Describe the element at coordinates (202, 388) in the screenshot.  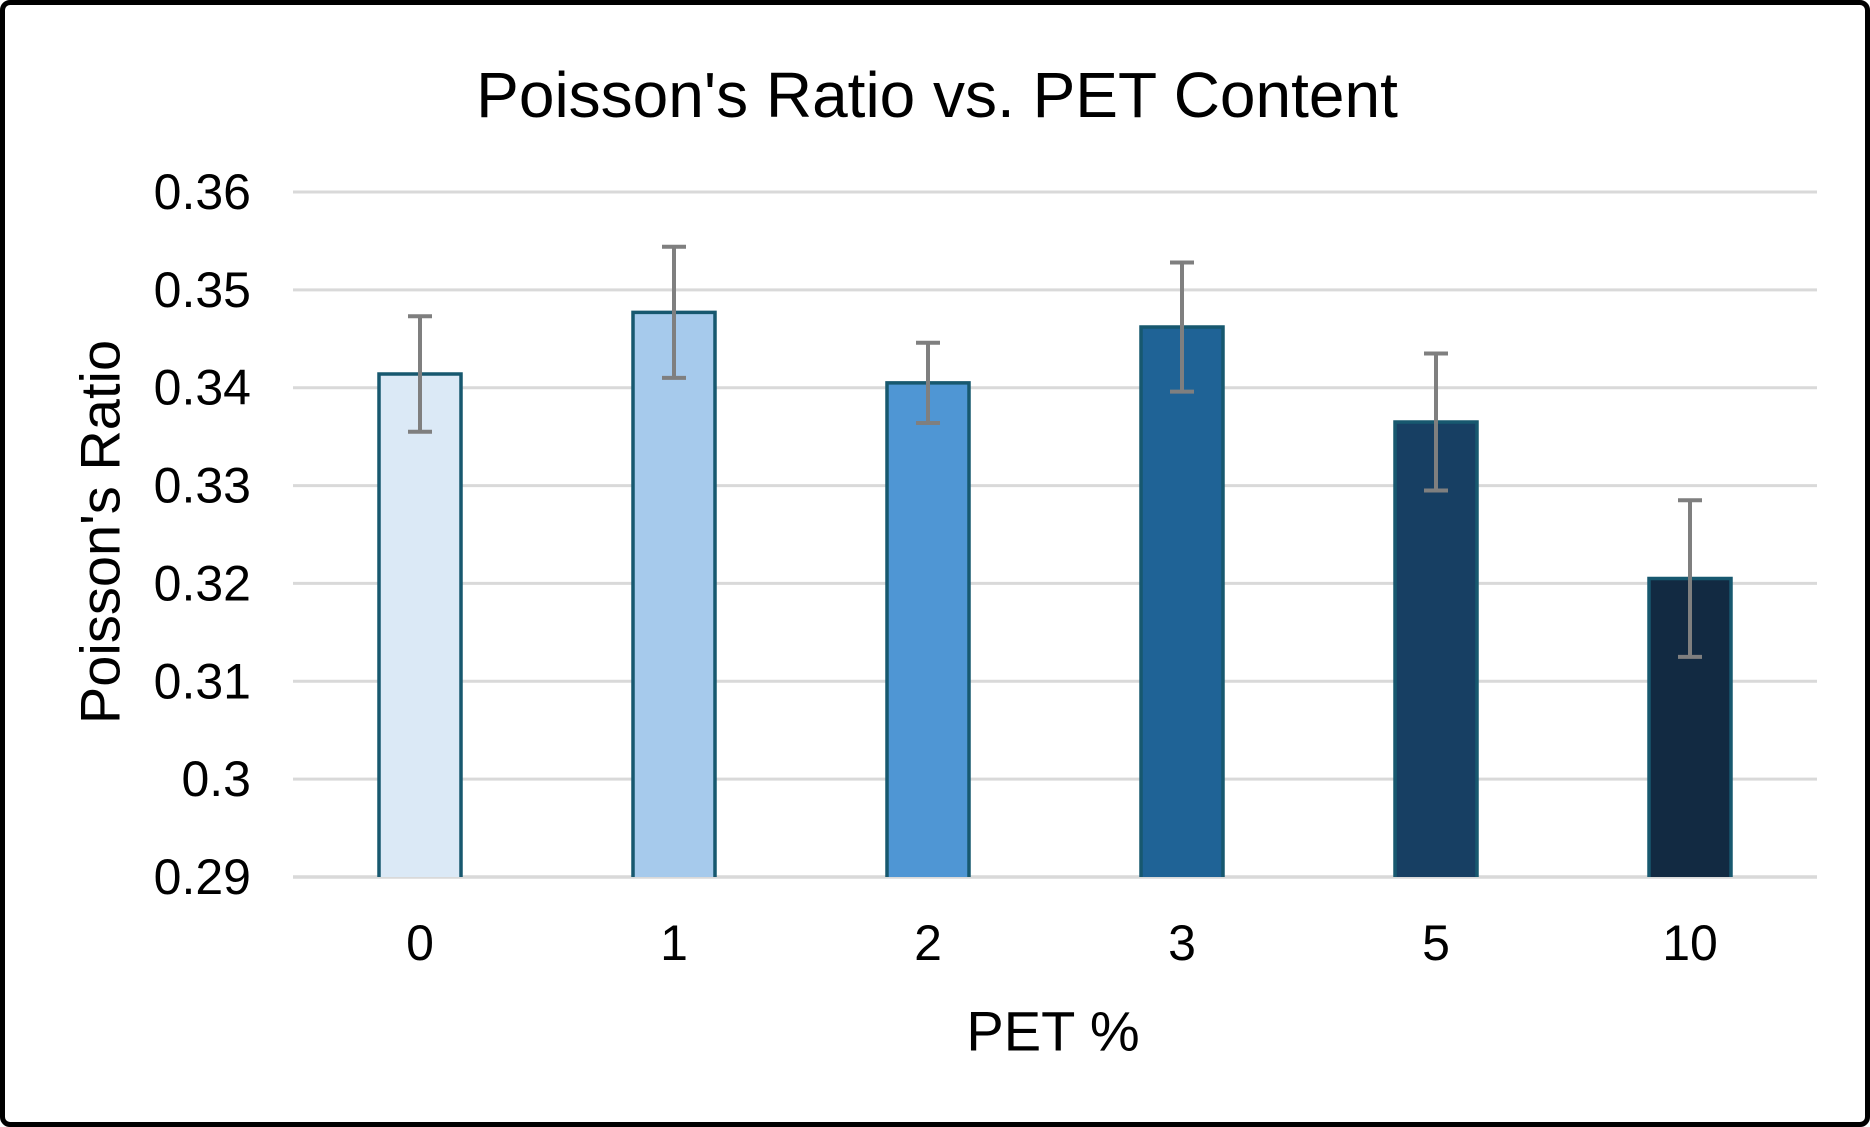
I see `y-tick-label-0.34: 0.34` at that location.